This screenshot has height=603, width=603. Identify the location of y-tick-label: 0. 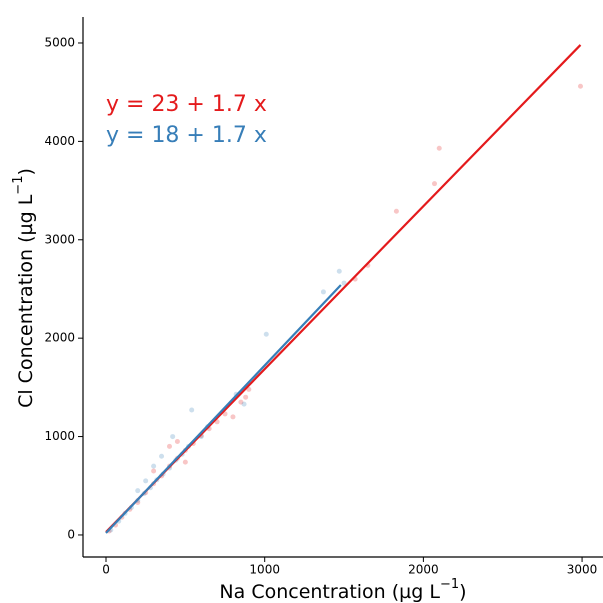
(71, 534).